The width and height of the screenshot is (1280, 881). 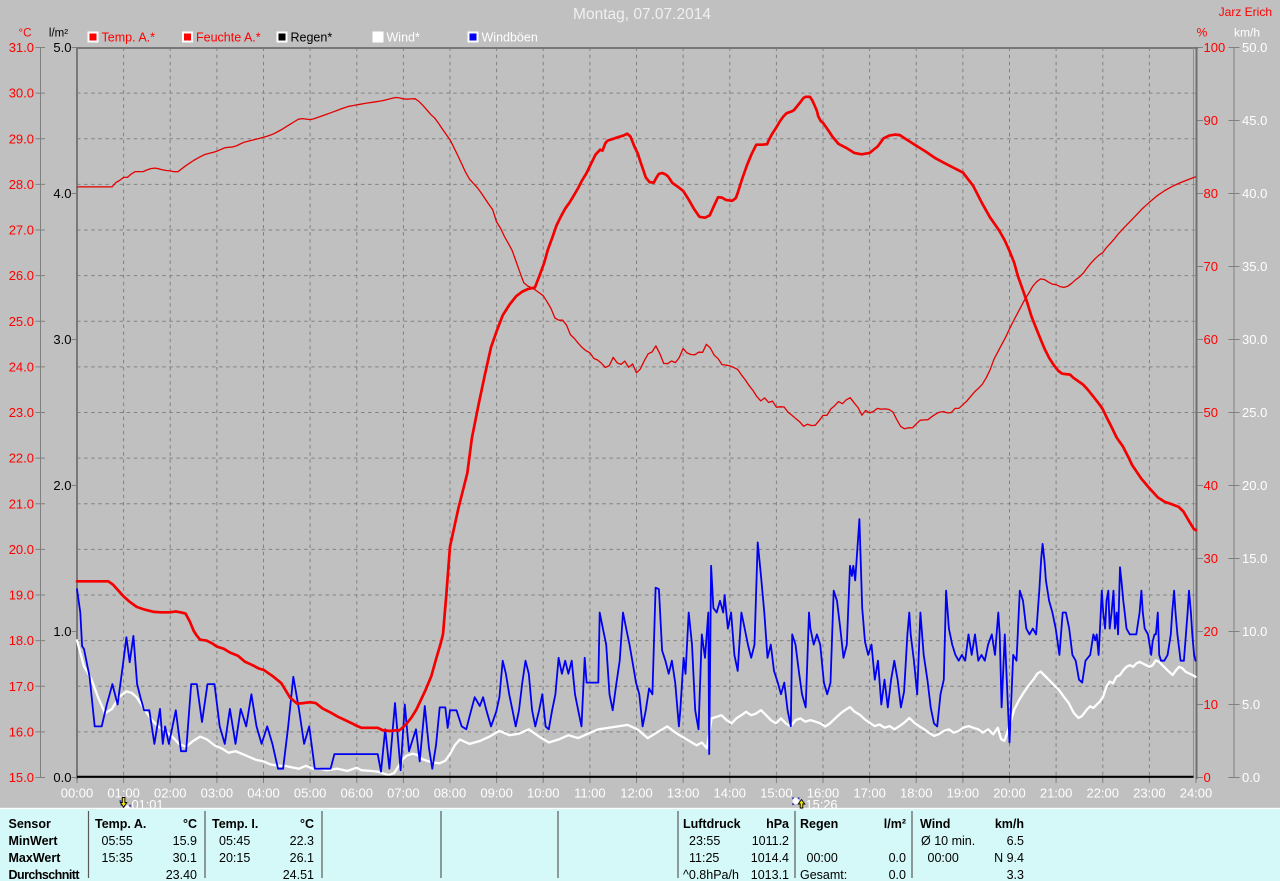 I want to click on svg-text: 17:00, so click(x=869, y=793).